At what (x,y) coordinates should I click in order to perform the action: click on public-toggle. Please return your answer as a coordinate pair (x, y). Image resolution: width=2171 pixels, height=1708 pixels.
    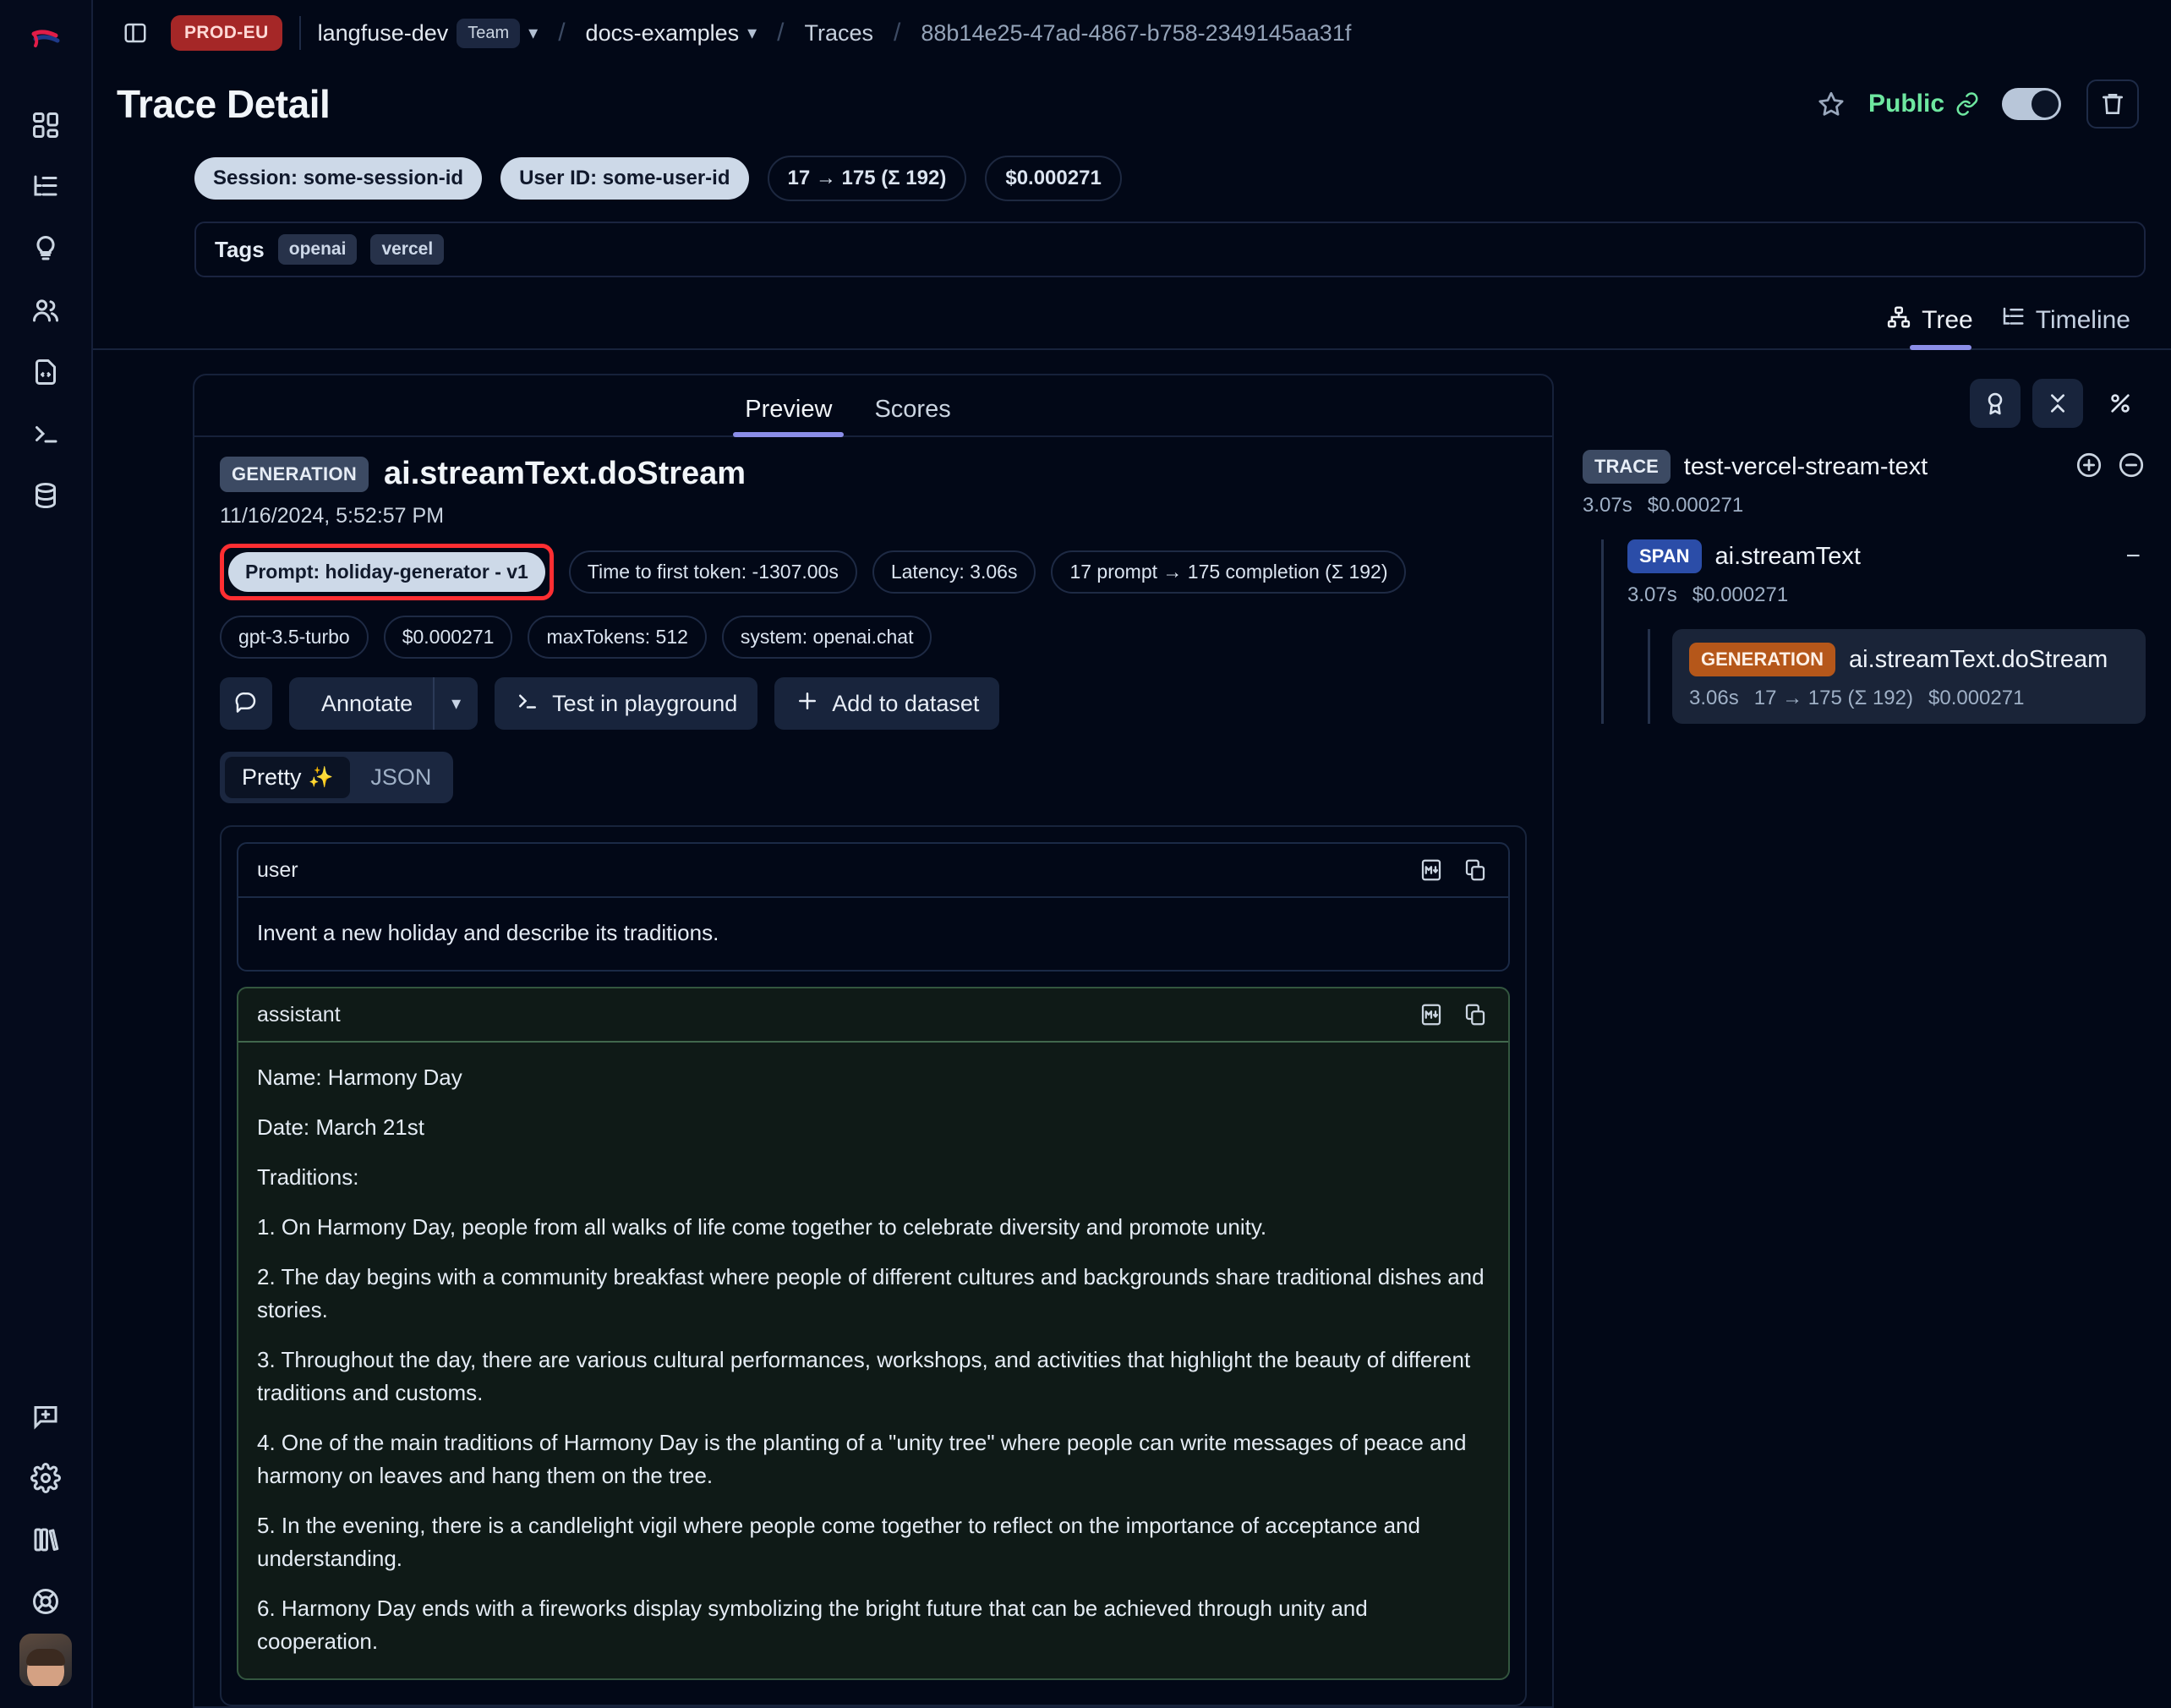
    Looking at the image, I should click on (2031, 104).